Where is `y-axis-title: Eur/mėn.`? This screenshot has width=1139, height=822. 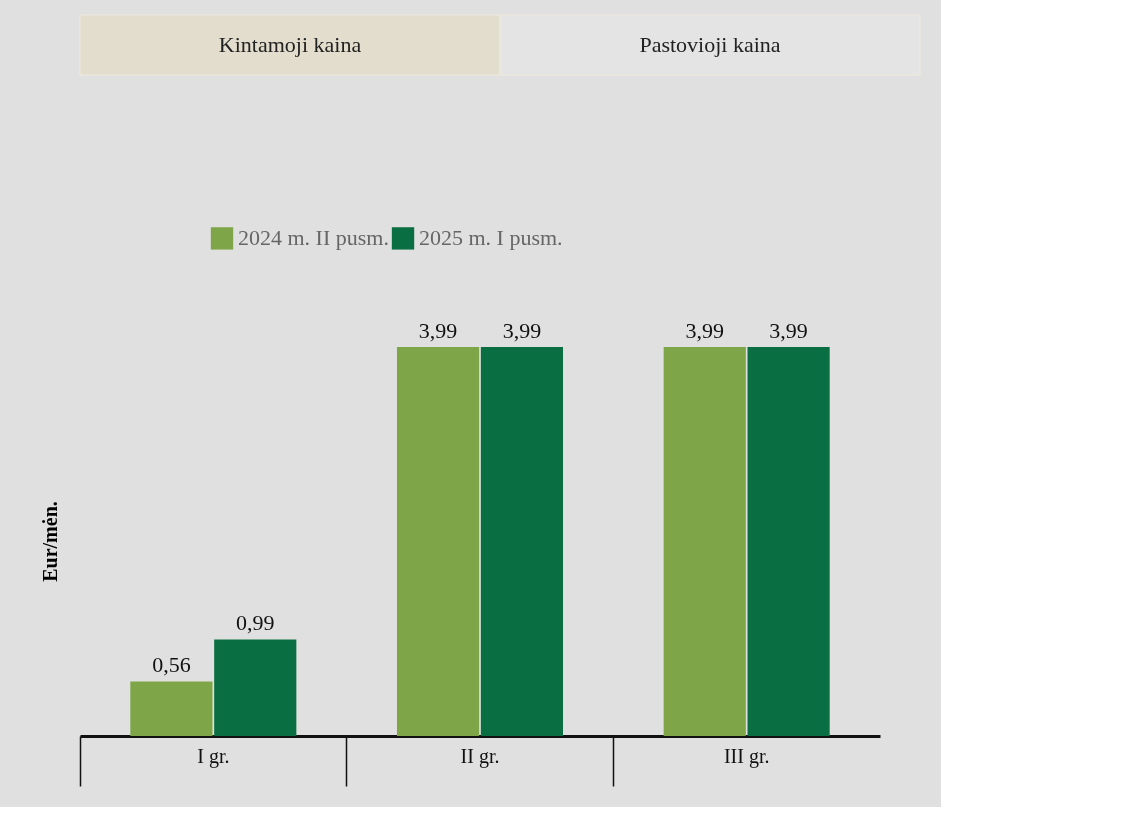
y-axis-title: Eur/mėn. is located at coordinates (49, 541).